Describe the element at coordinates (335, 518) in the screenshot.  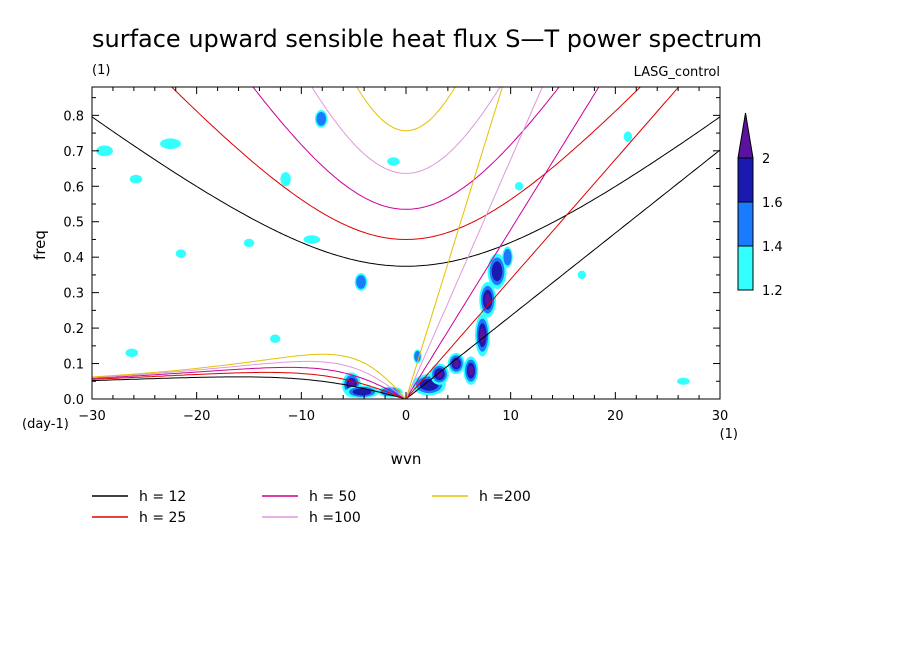
I see `legend-label: h =100` at that location.